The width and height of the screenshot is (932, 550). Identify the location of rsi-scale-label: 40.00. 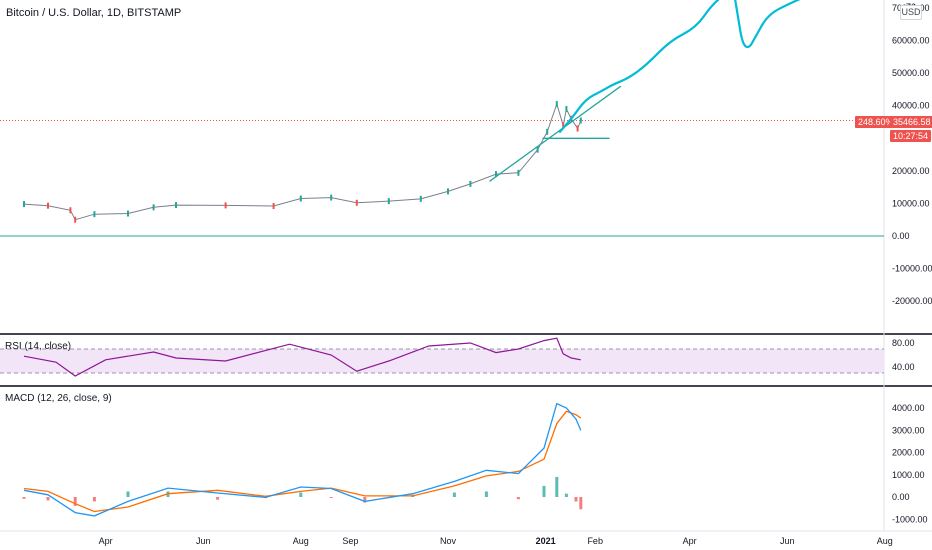
(903, 367).